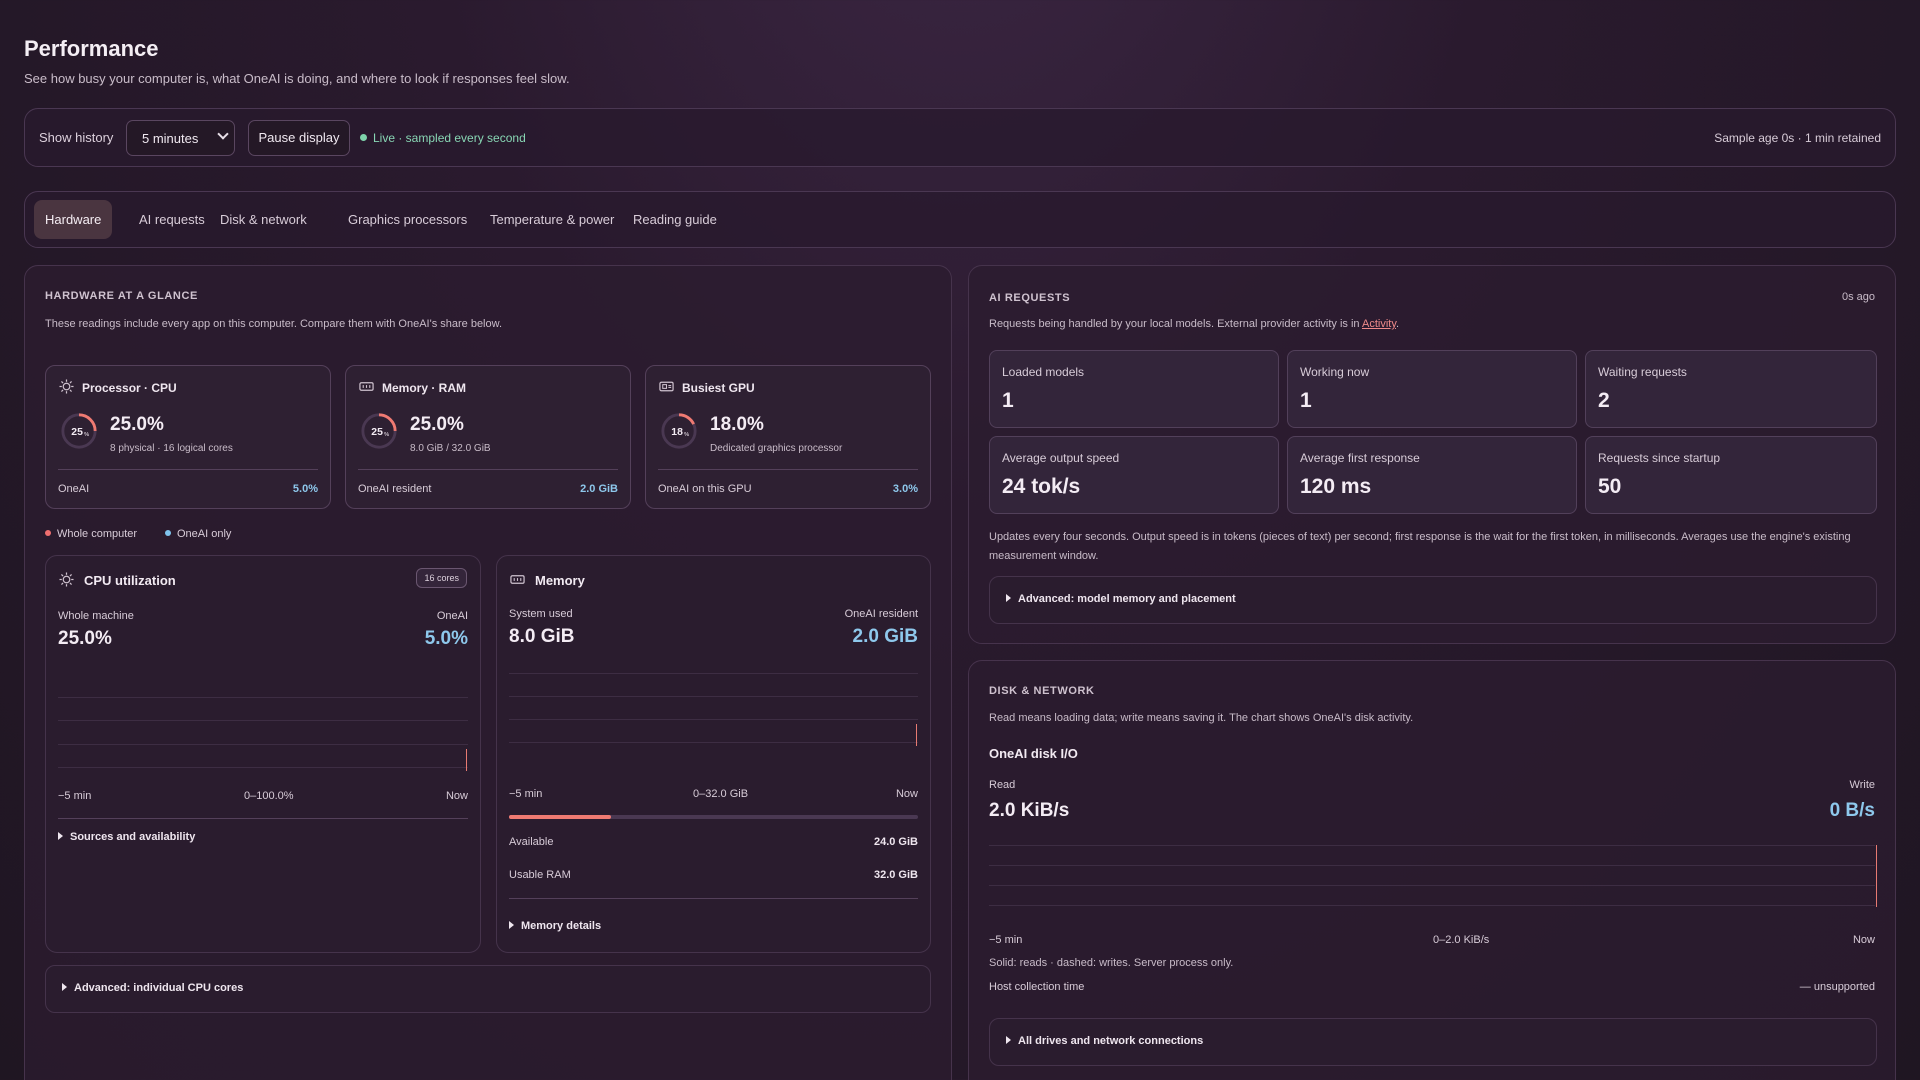 The image size is (1920, 1080). Describe the element at coordinates (560, 580) in the screenshot. I see `memory-title: Memory` at that location.